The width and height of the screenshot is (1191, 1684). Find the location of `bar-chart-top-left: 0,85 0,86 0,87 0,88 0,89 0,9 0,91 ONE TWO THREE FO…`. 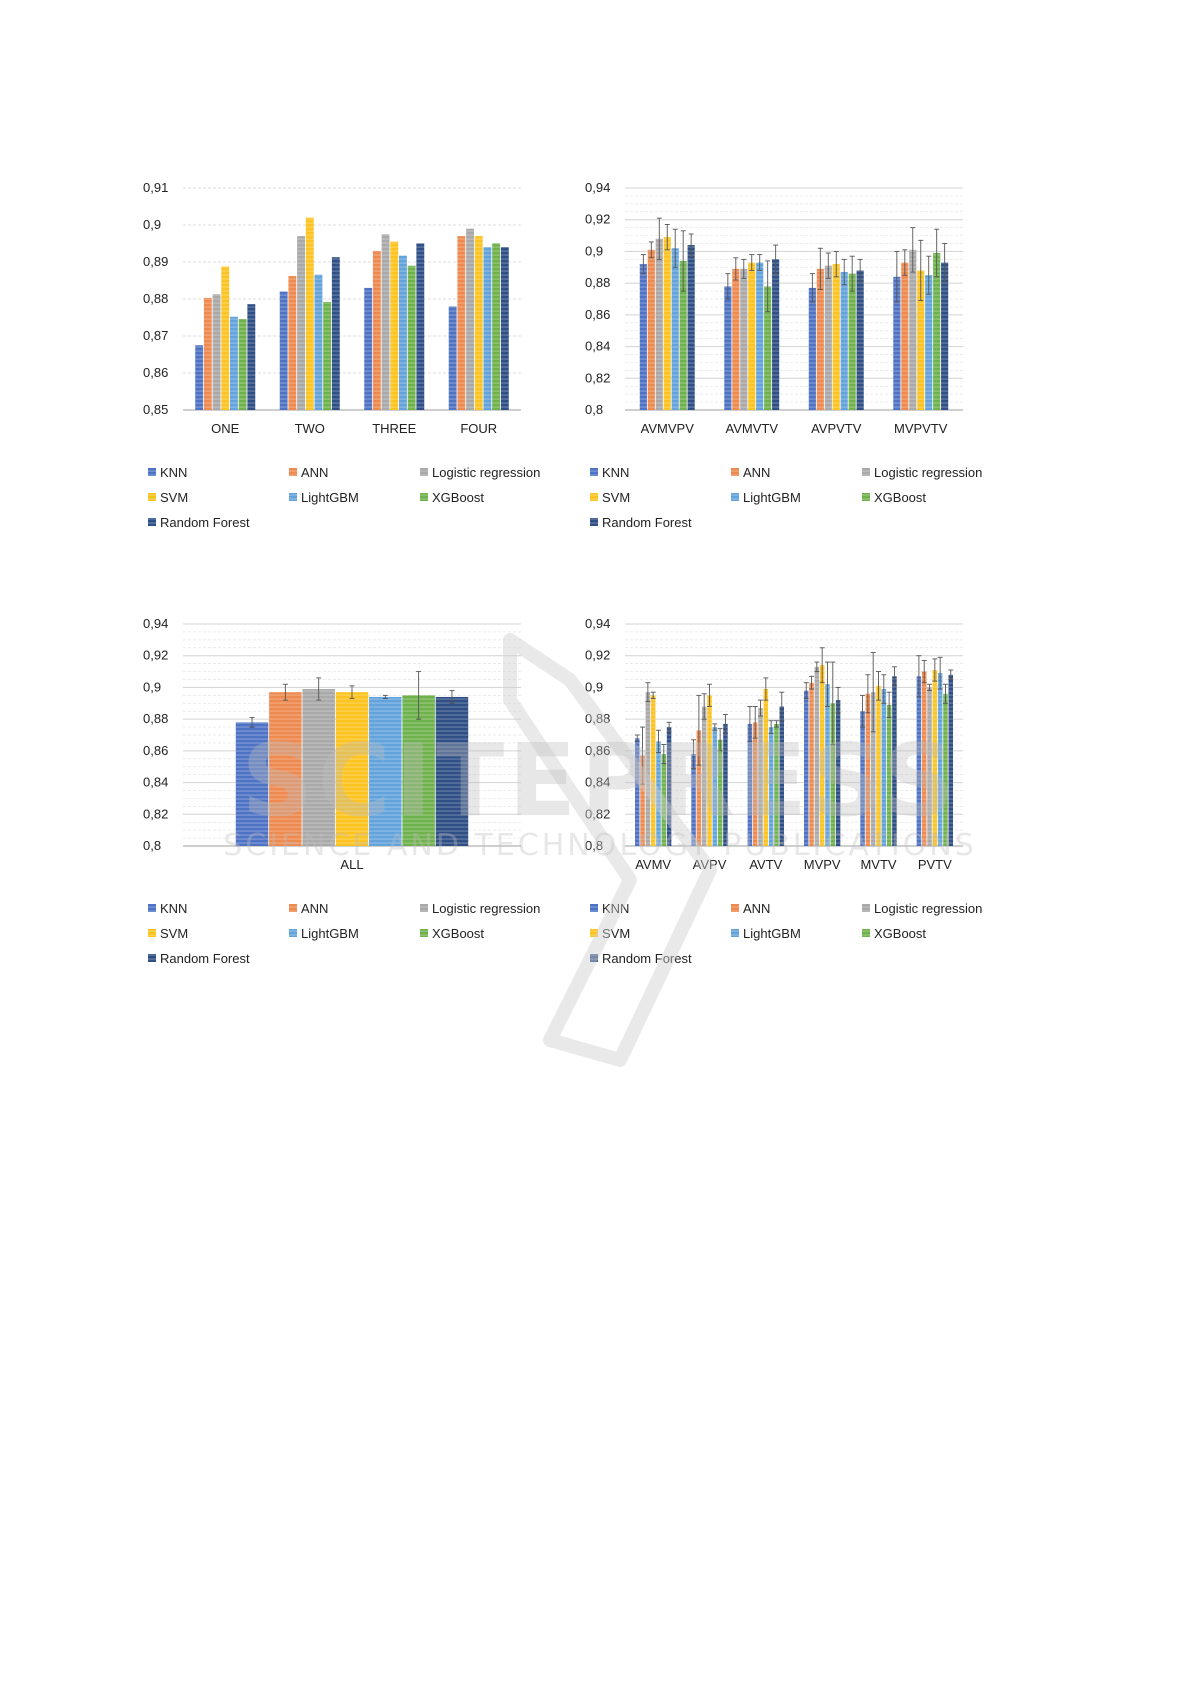

bar-chart-top-left: 0,85 0,86 0,87 0,88 0,89 0,9 0,91 ONE TWO THREE FO… is located at coordinates (341, 355).